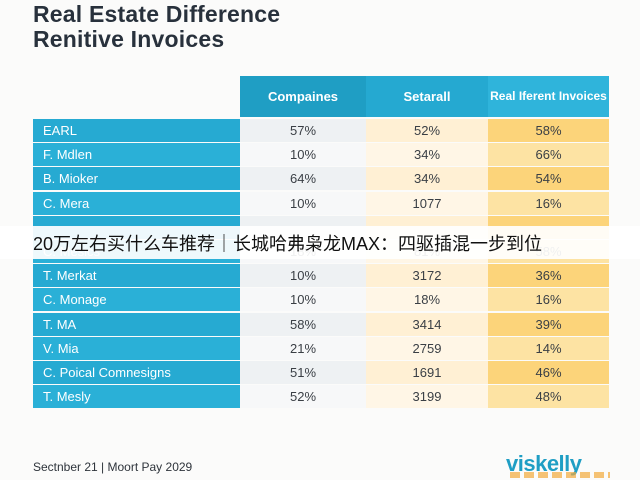 The width and height of the screenshot is (640, 480). I want to click on row-label-cell: C. Poical Comnesigns, so click(136, 372).